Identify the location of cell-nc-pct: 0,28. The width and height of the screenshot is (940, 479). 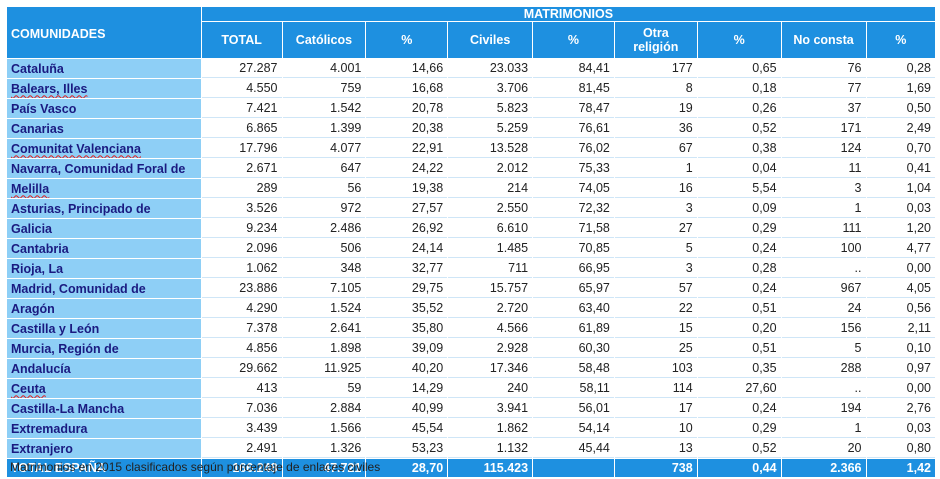
(900, 68).